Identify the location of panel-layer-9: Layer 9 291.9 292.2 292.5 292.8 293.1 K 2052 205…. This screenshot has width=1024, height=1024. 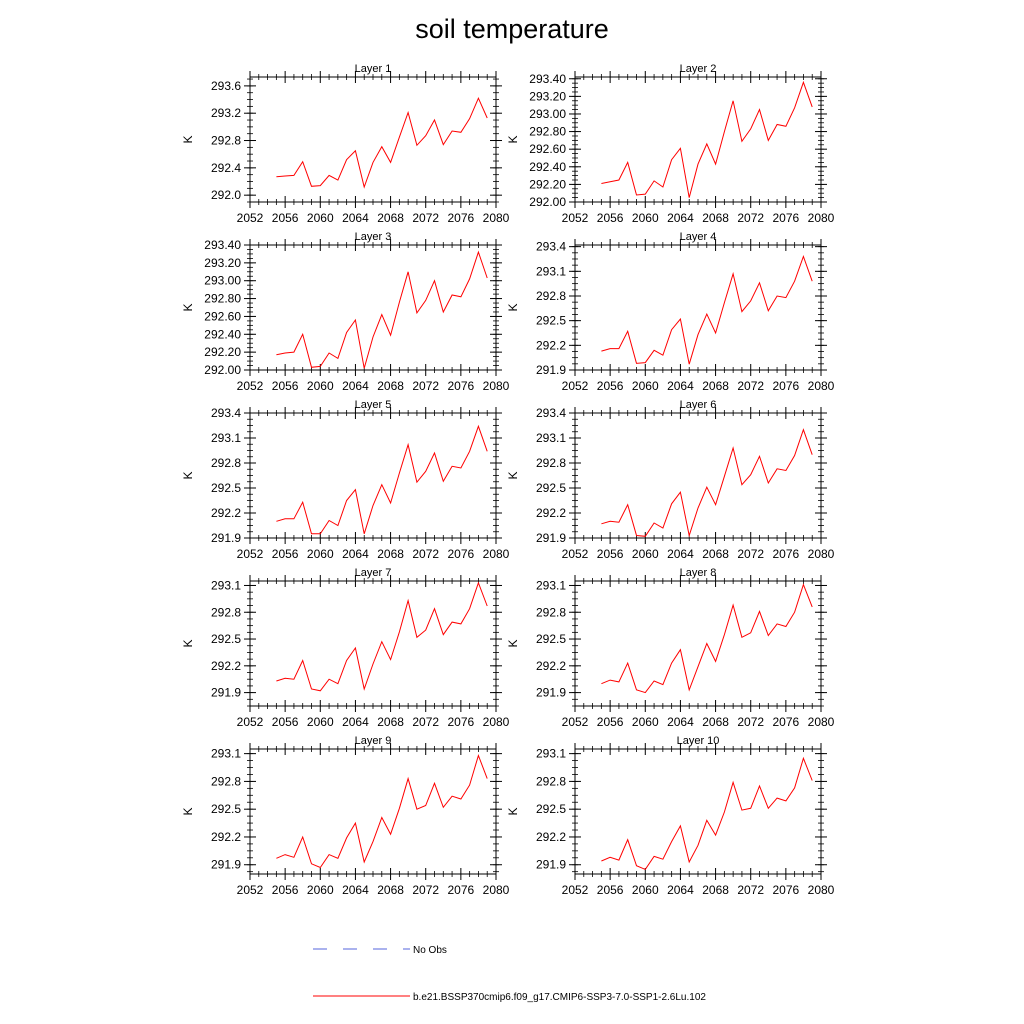
(345, 816).